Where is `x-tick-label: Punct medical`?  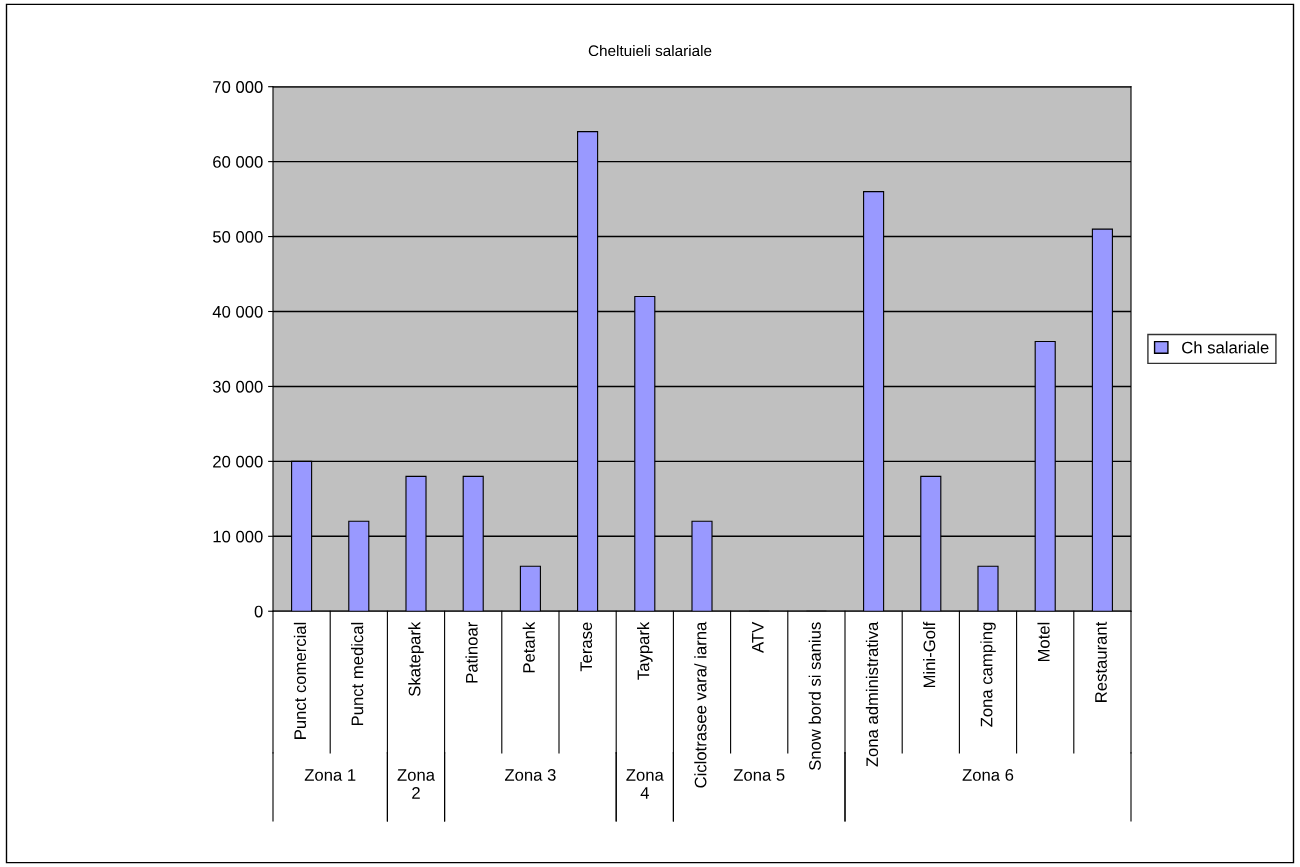
x-tick-label: Punct medical is located at coordinates (357, 674).